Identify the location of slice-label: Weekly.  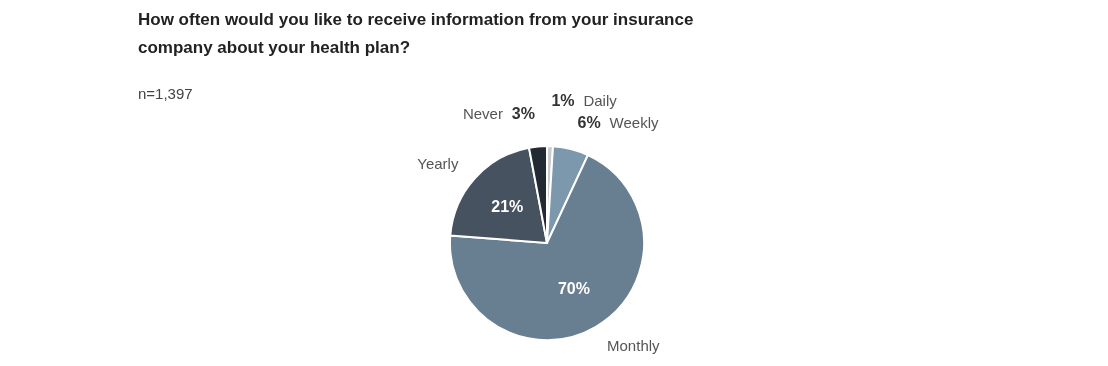
(634, 122).